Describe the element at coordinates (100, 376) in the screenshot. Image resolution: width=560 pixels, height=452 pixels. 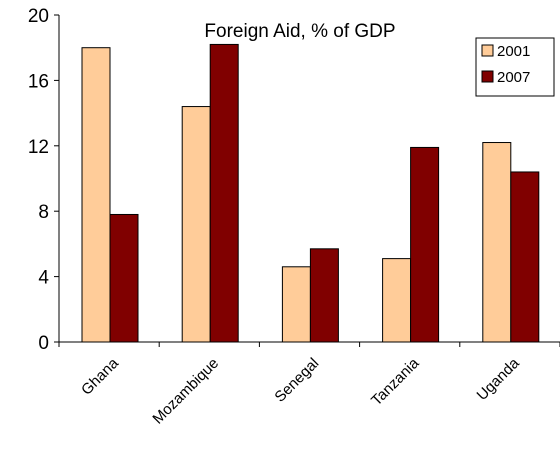
I see `x-tick-label: Ghana` at that location.